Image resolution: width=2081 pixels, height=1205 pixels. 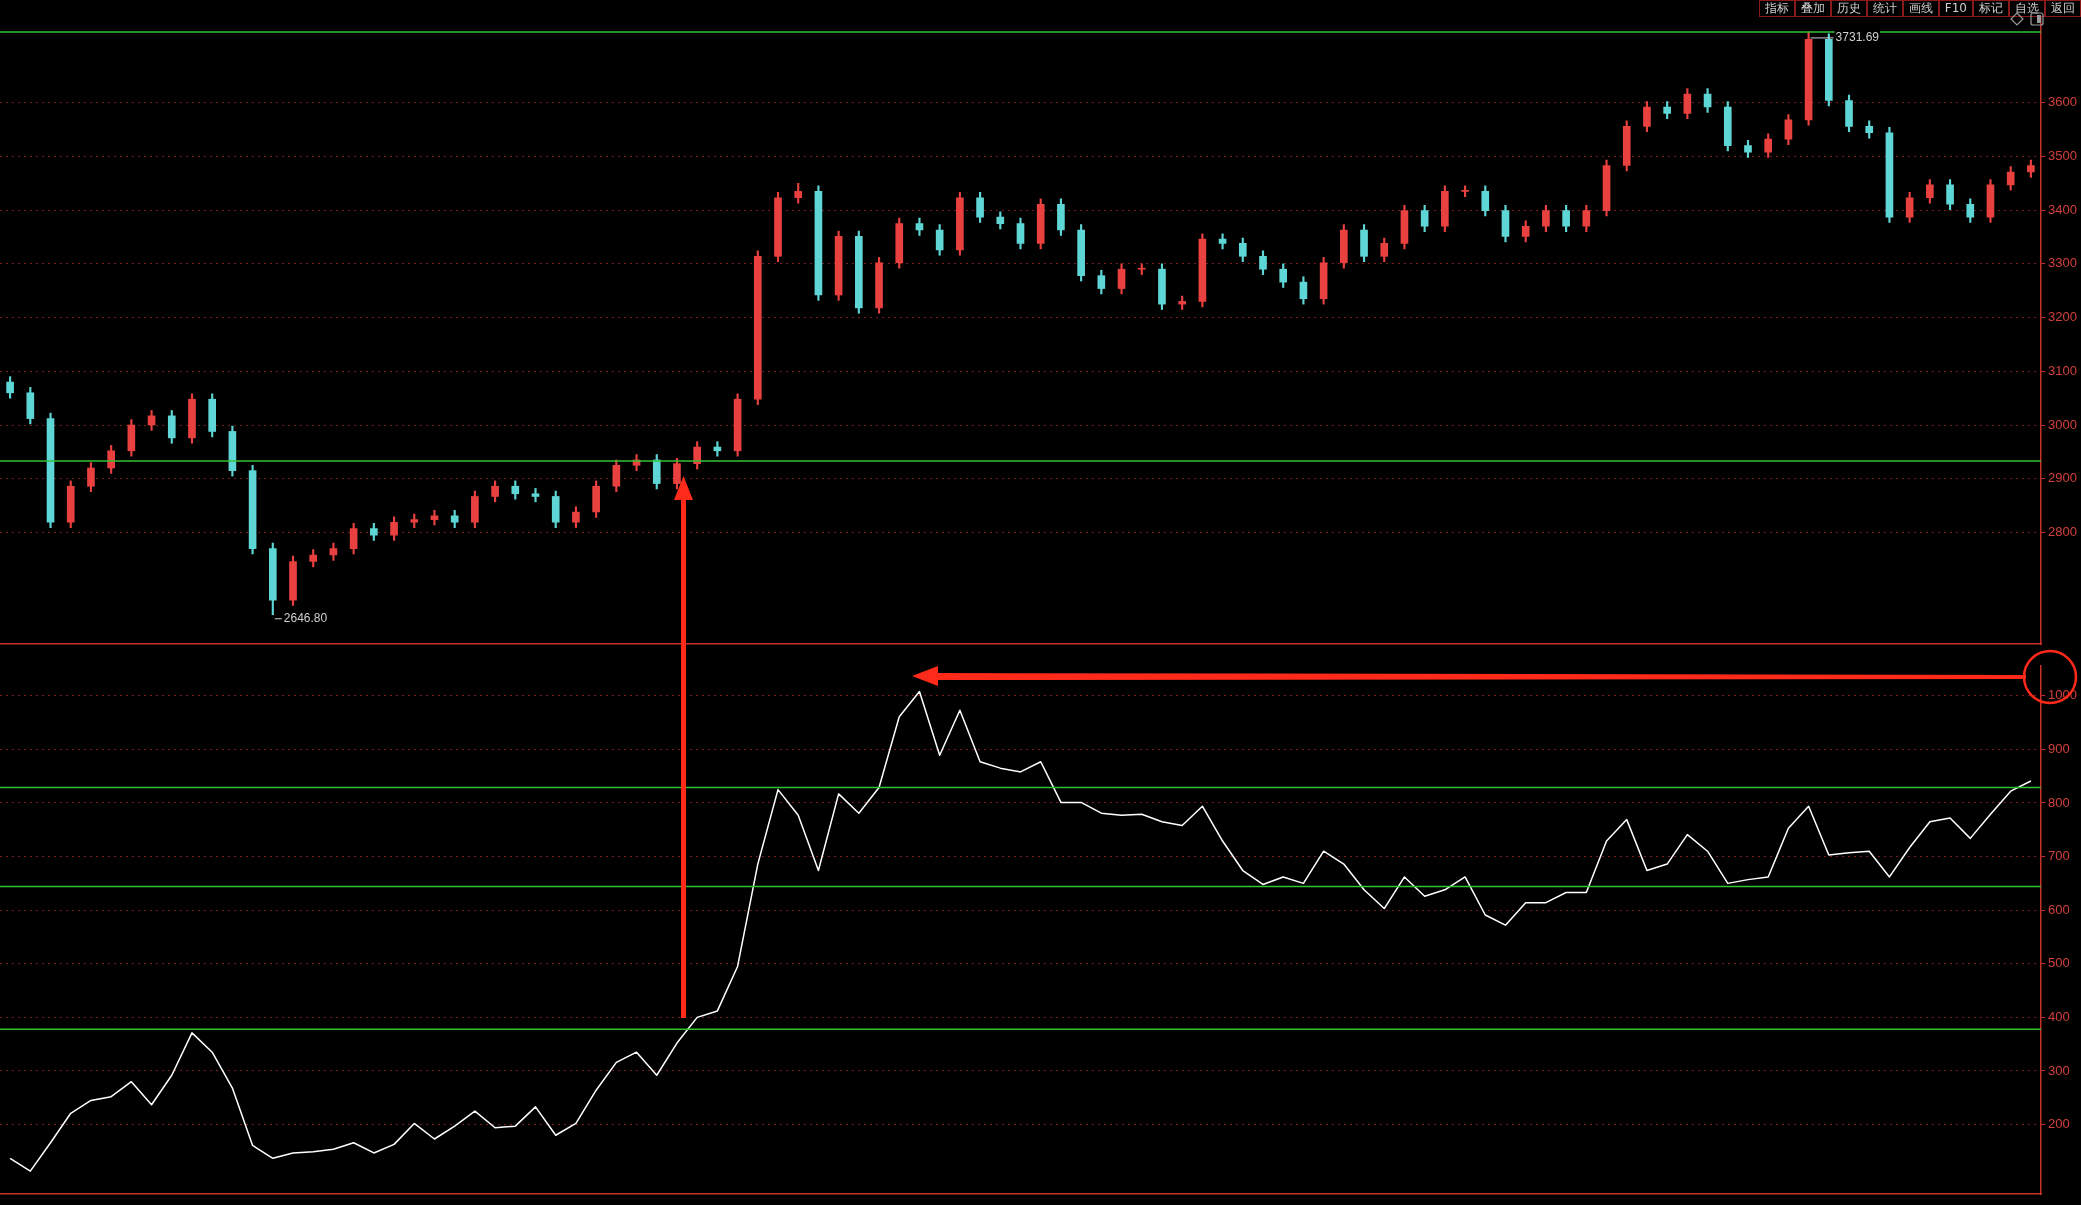 What do you see at coordinates (2059, 1070) in the screenshot?
I see `y-tick-label: 300` at bounding box center [2059, 1070].